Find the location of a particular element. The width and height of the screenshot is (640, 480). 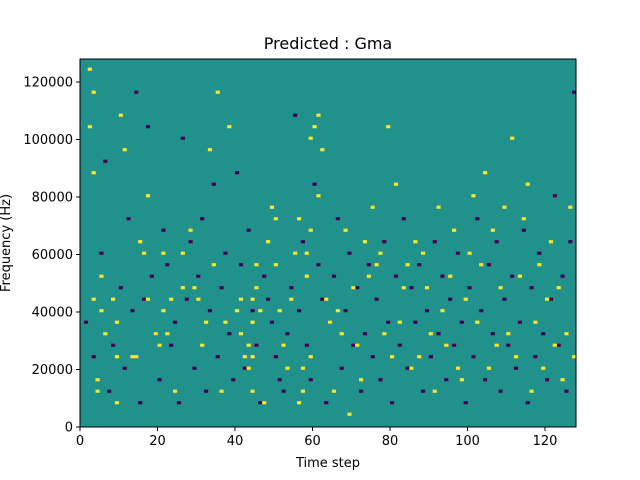

y-tick-label: 80000 is located at coordinates (52, 198).